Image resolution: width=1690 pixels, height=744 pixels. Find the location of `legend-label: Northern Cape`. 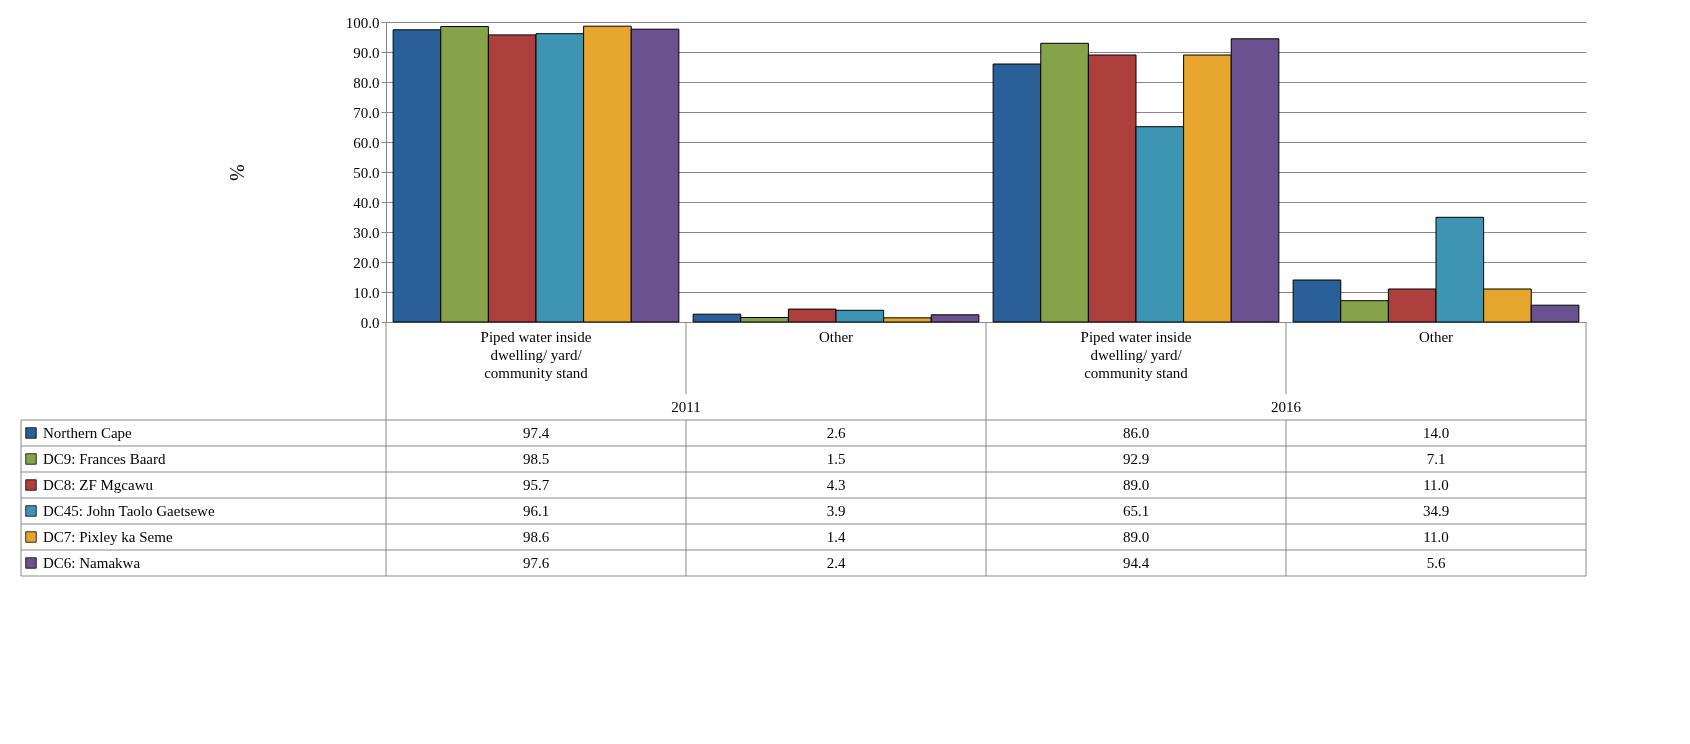

legend-label: Northern Cape is located at coordinates (88, 433).